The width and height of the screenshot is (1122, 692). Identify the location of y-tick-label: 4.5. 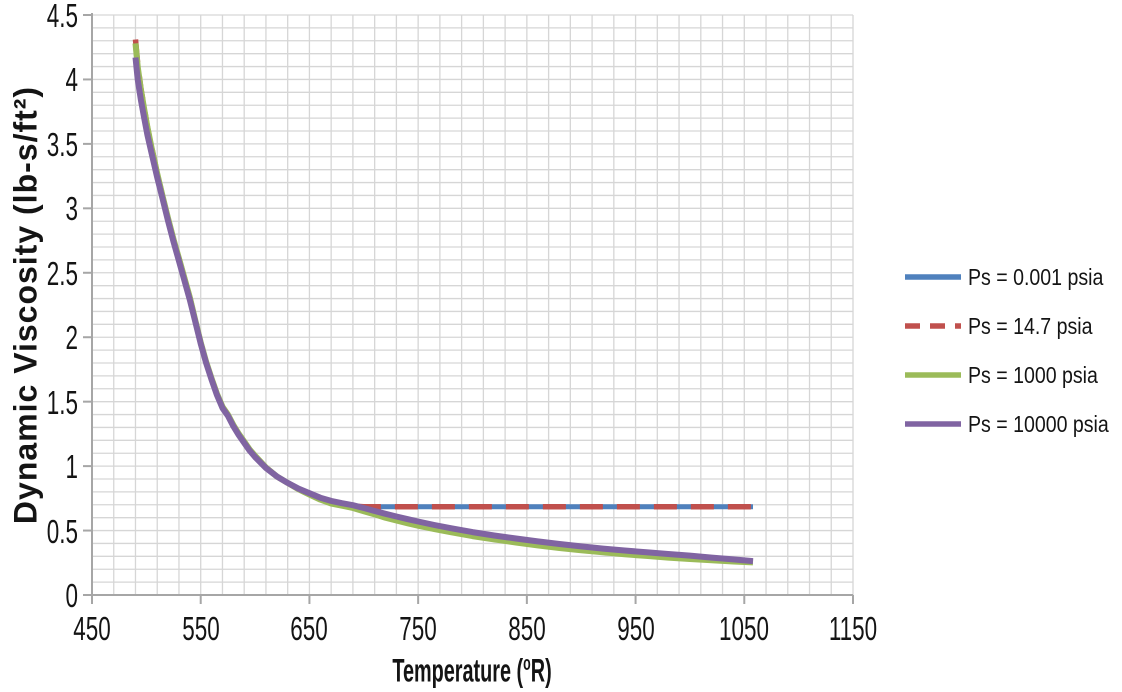
(62, 17).